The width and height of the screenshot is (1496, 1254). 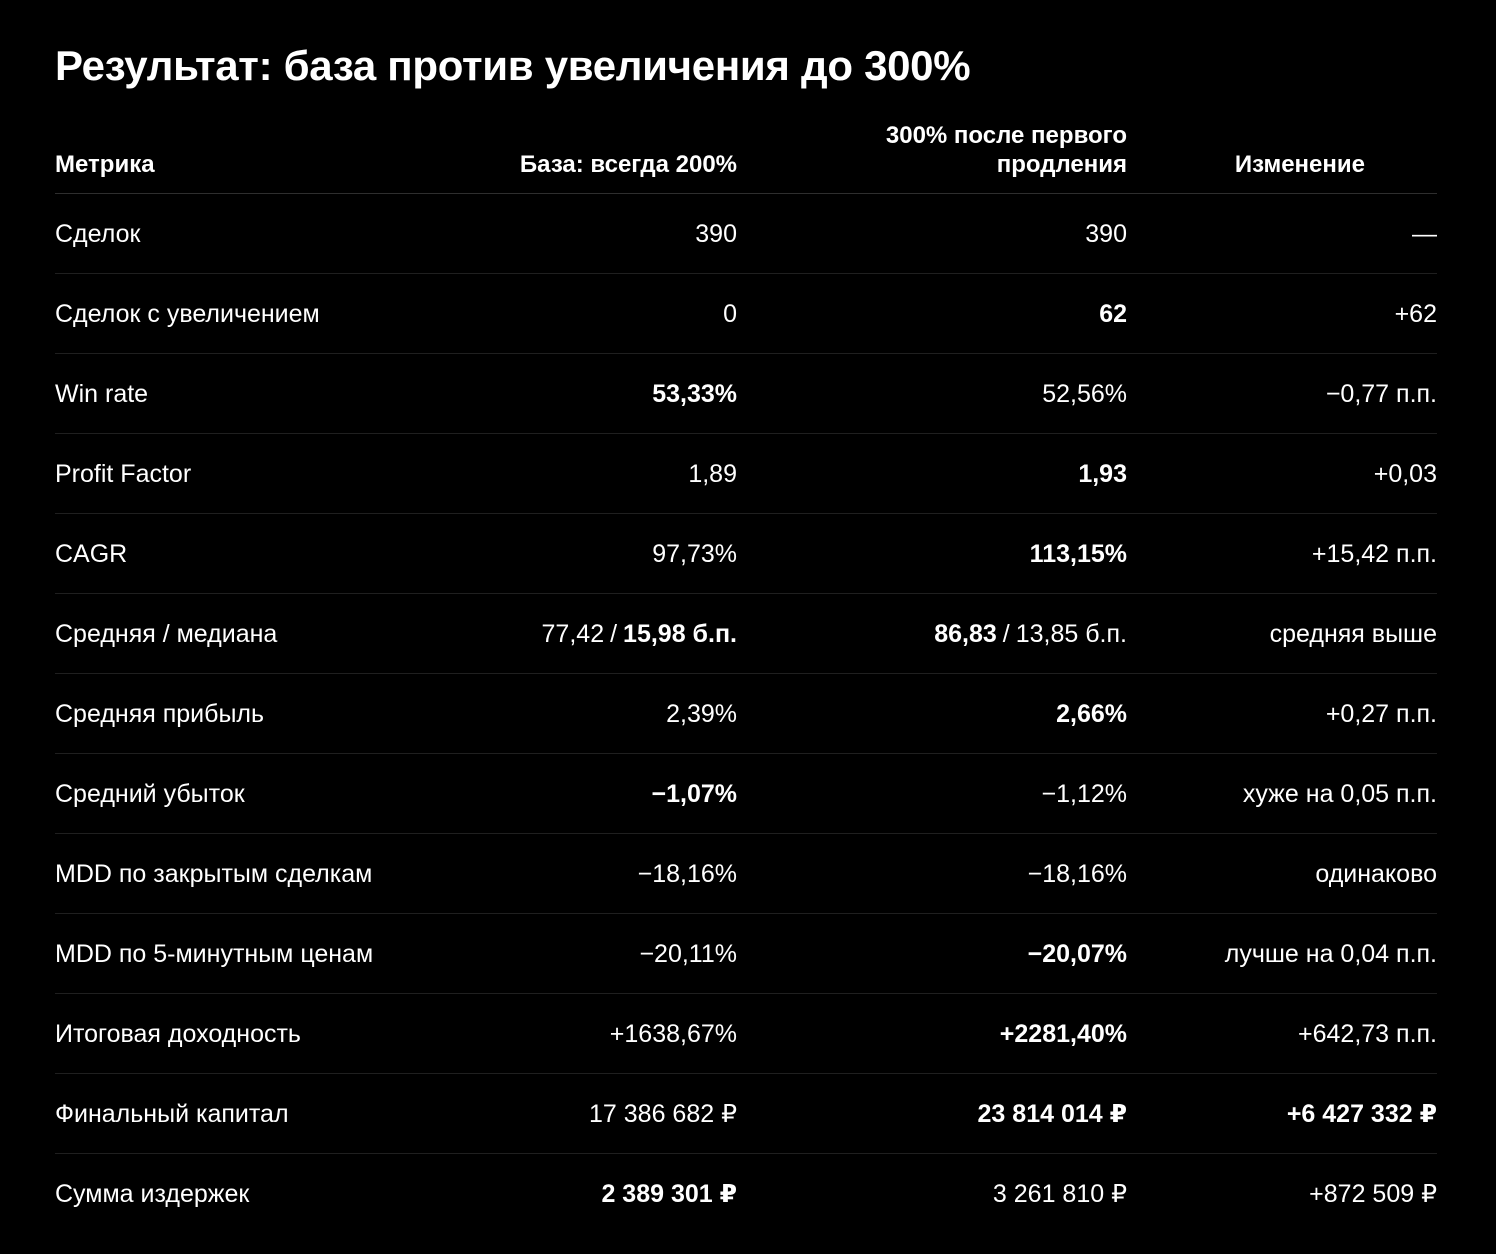 I want to click on base-value-cell: +1638,67%, so click(x=673, y=1033).